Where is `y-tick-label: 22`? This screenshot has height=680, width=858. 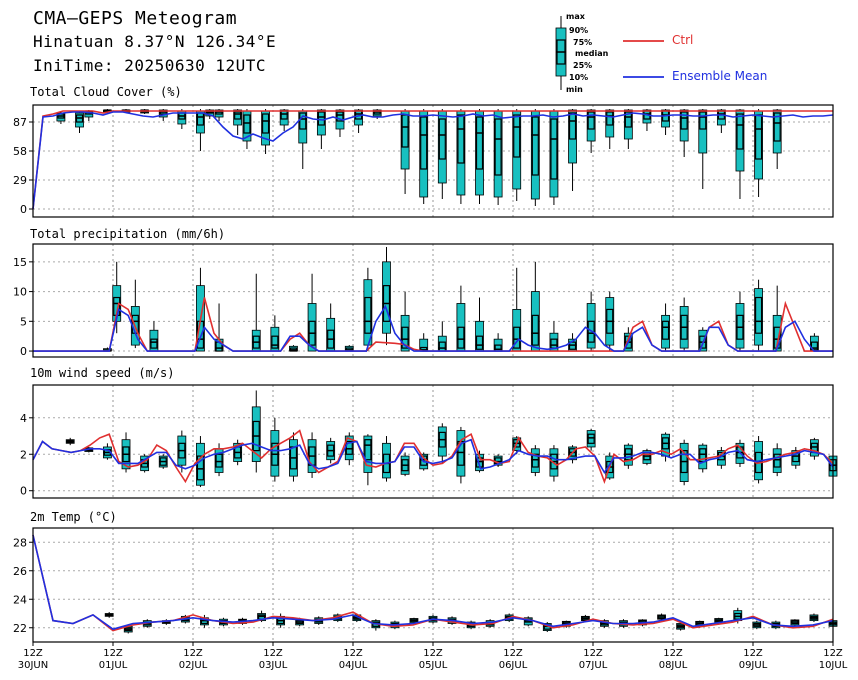 y-tick-label: 22 is located at coordinates (20, 628).